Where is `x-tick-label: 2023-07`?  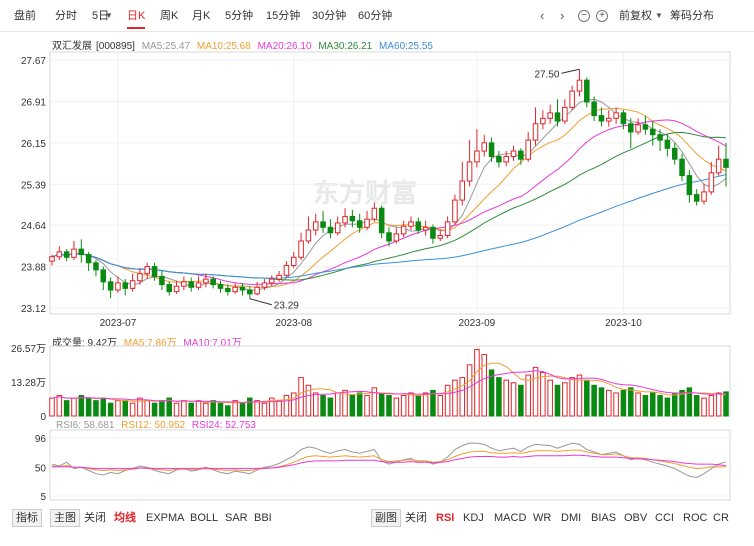
x-tick-label: 2023-07 is located at coordinates (118, 323).